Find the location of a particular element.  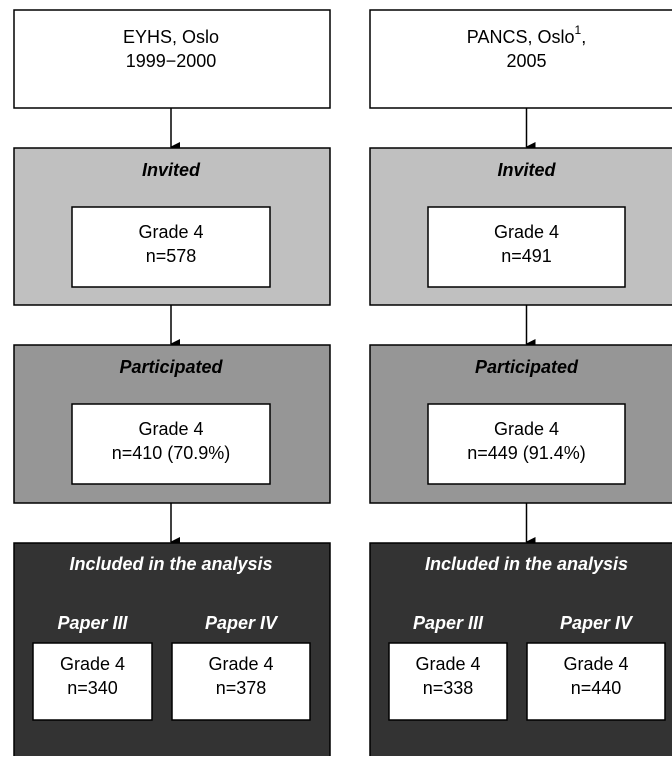

footnote-marker: 1 is located at coordinates (578, 30).